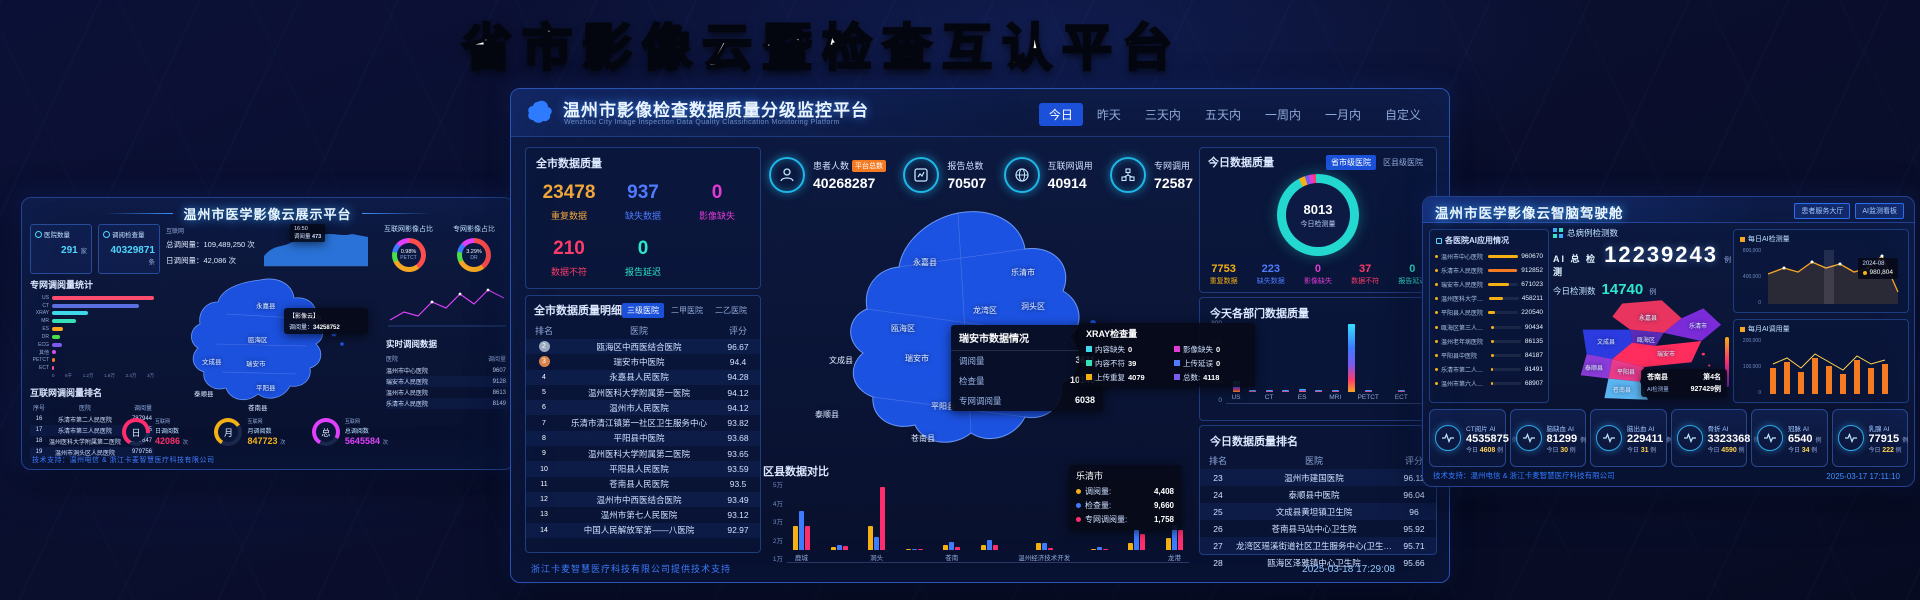 This screenshot has height=600, width=1920. What do you see at coordinates (447, 381) in the screenshot?
I see `table-row: 瑞安市人民医院 9128` at bounding box center [447, 381].